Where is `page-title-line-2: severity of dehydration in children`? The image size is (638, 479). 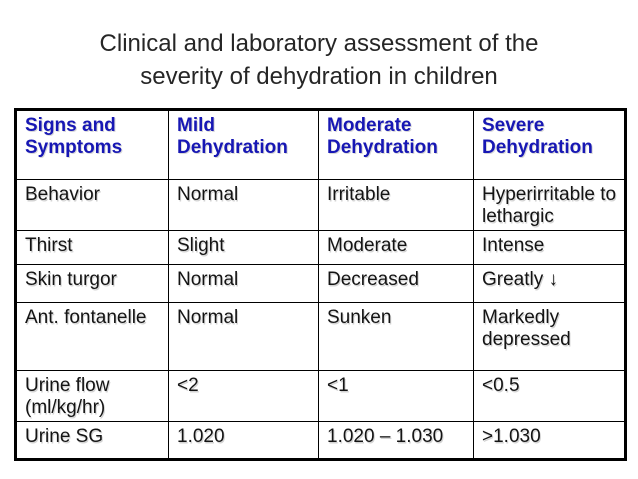 page-title-line-2: severity of dehydration in children is located at coordinates (319, 76).